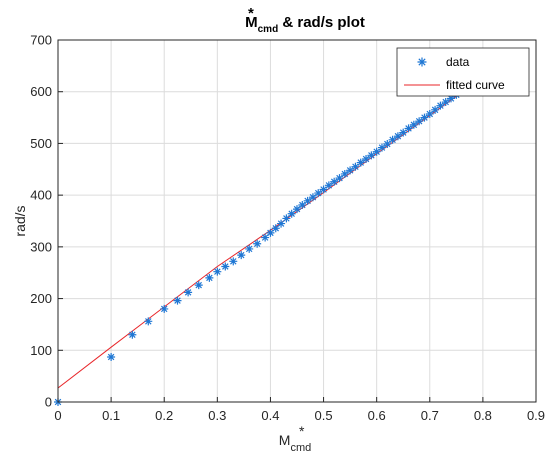 The height and width of the screenshot is (466, 550). What do you see at coordinates (299, 410) in the screenshot?
I see `x-axis-ticks: 0 0.1 0.2 0.3 0.4 0.5 0.6 0.7 0.8 0.9` at bounding box center [299, 410].